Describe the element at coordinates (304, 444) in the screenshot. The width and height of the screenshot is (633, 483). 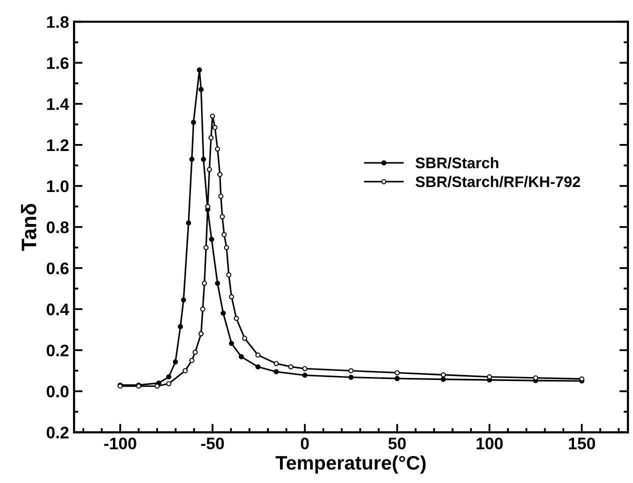
I see `x-tick-label: 0` at that location.